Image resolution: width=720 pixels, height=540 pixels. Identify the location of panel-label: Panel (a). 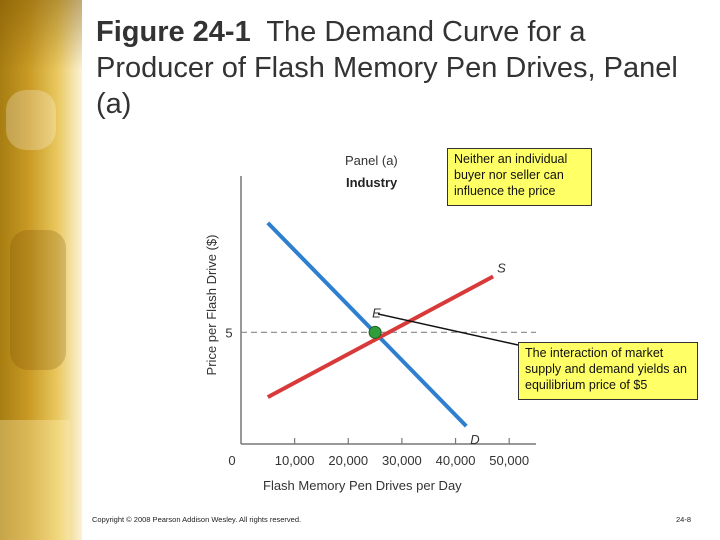
(371, 160).